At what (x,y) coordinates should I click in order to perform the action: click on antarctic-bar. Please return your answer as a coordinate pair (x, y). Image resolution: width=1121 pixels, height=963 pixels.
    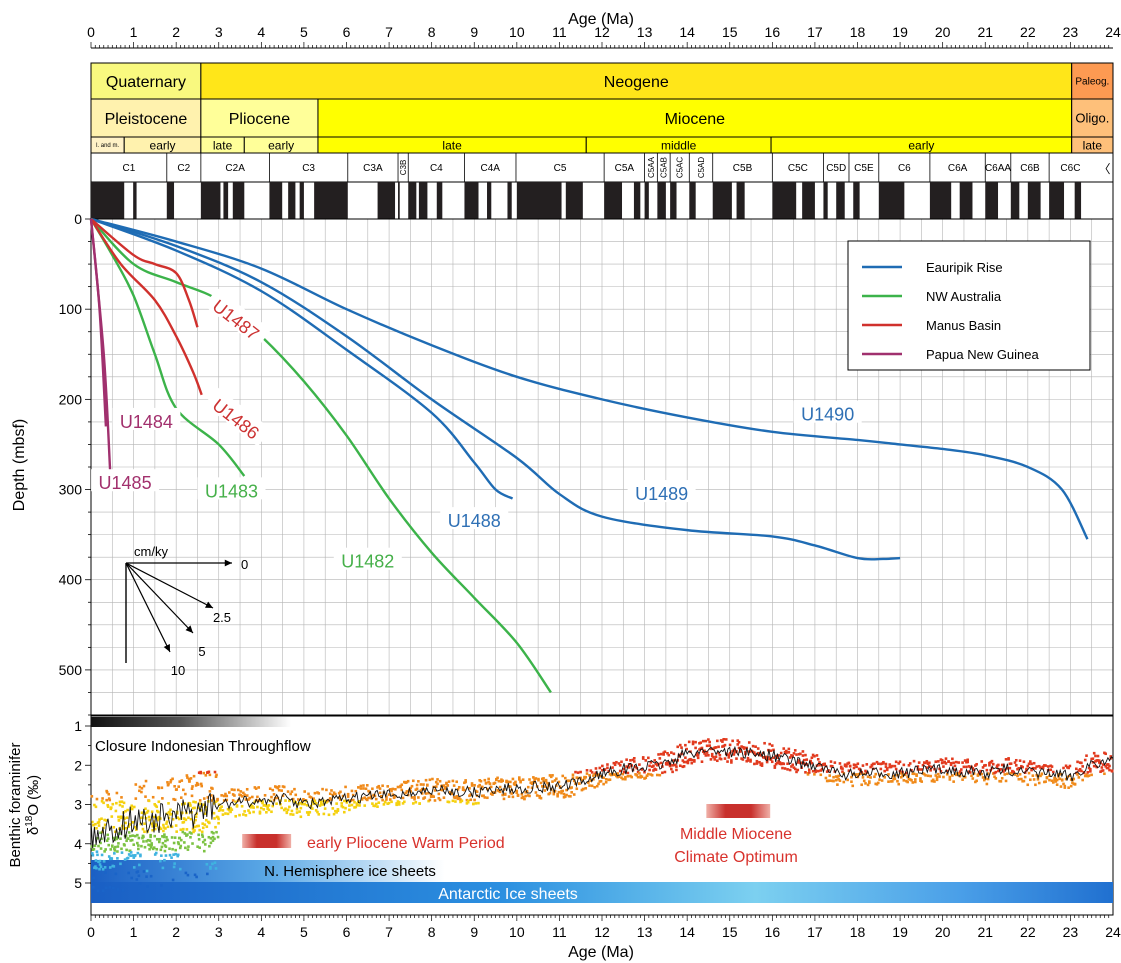
    Looking at the image, I should click on (602, 892).